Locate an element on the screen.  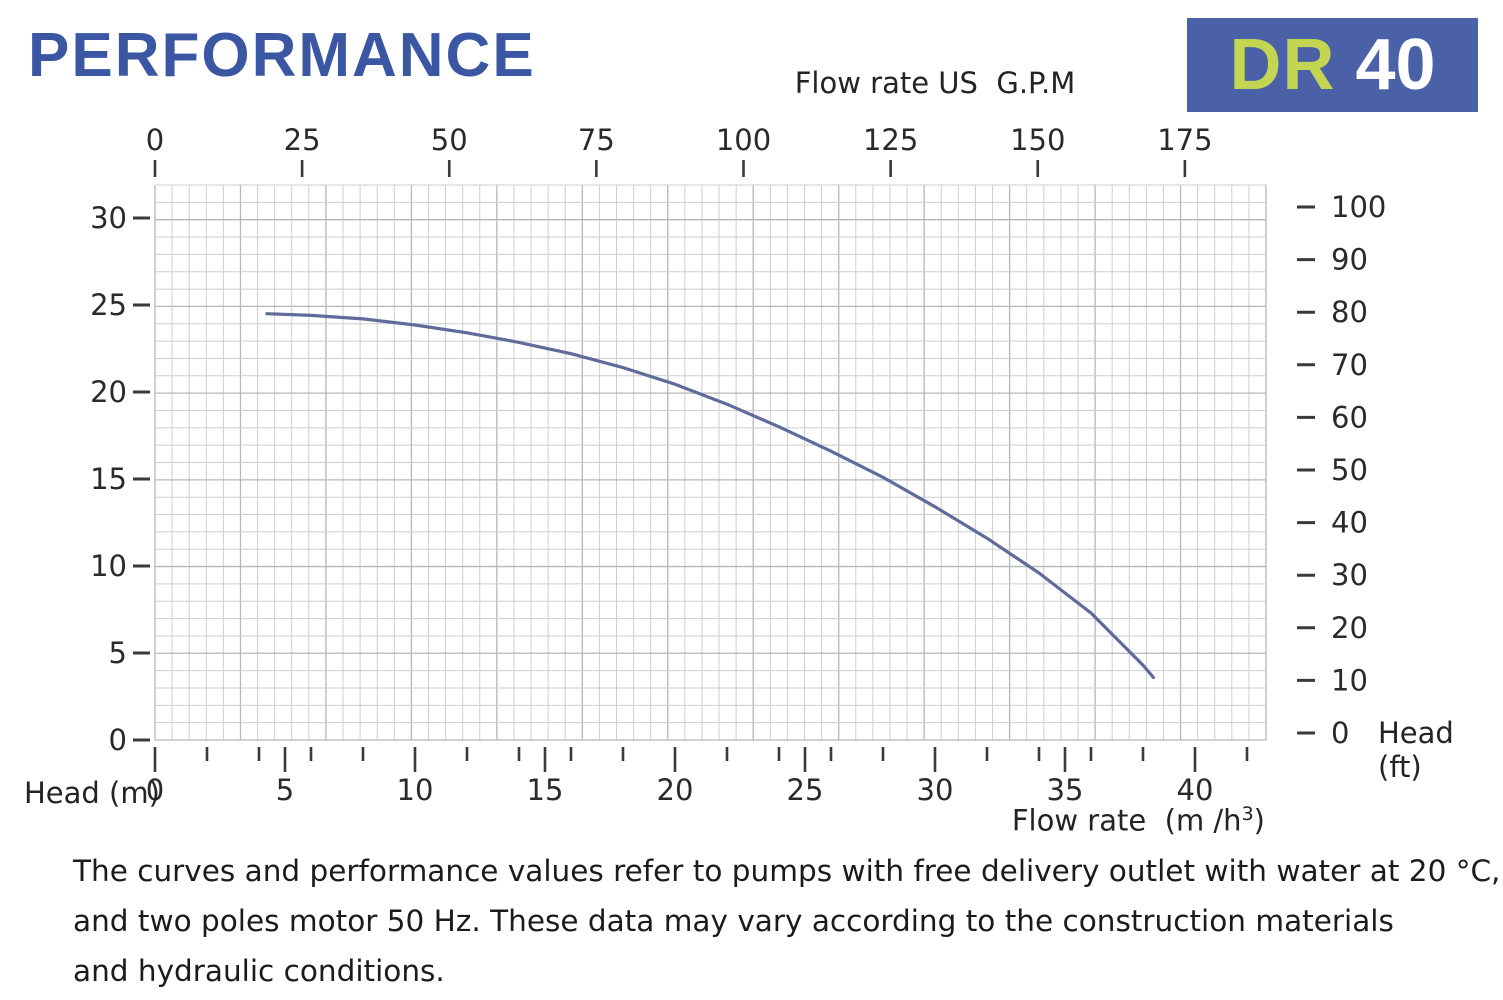
left-axis-tick-label: 25 is located at coordinates (108, 305).